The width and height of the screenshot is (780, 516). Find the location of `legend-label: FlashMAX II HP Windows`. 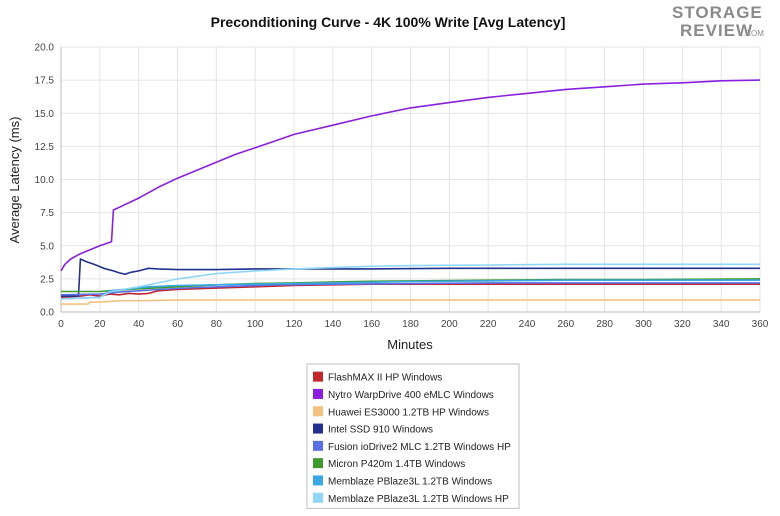

legend-label: FlashMAX II HP Windows is located at coordinates (385, 378).